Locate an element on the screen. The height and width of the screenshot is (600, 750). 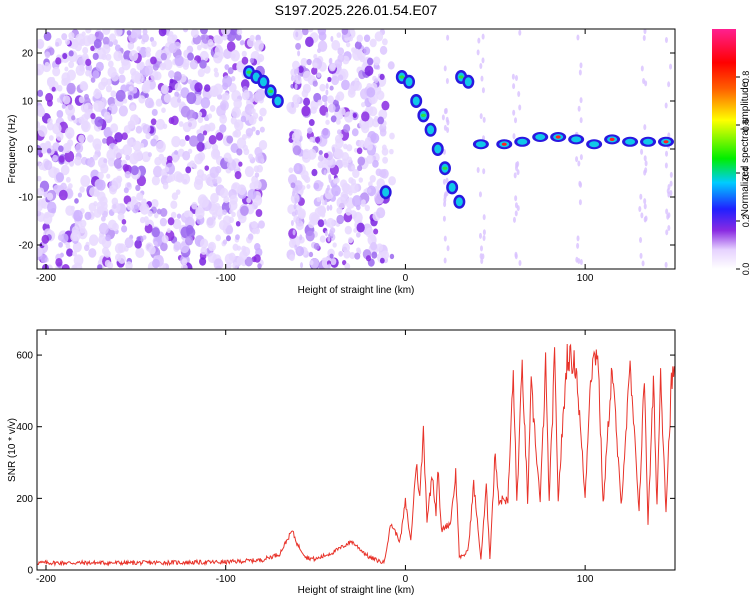
colorbar-gradient is located at coordinates (724, 149).